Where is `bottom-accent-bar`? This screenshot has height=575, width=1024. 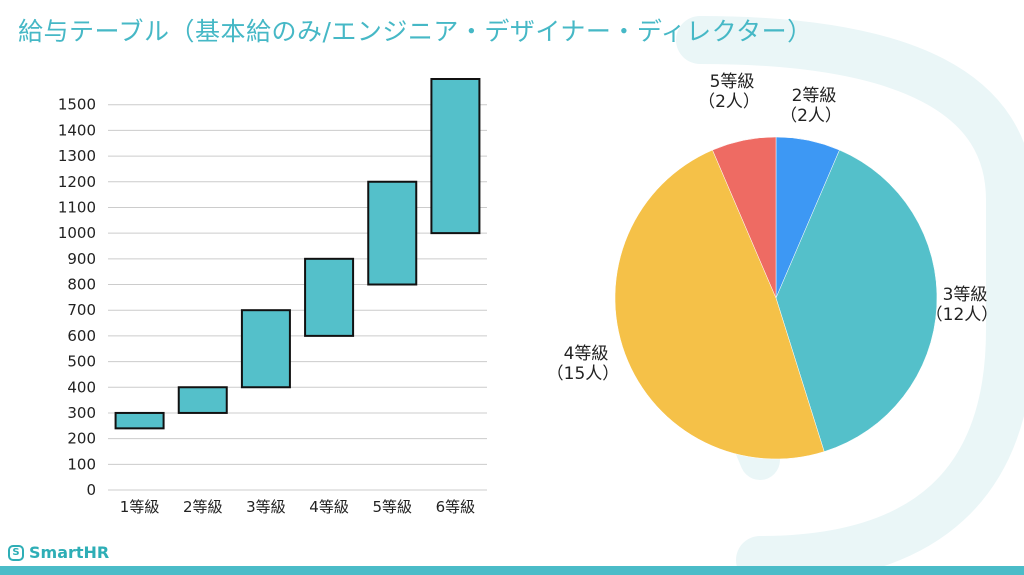
bottom-accent-bar is located at coordinates (512, 570).